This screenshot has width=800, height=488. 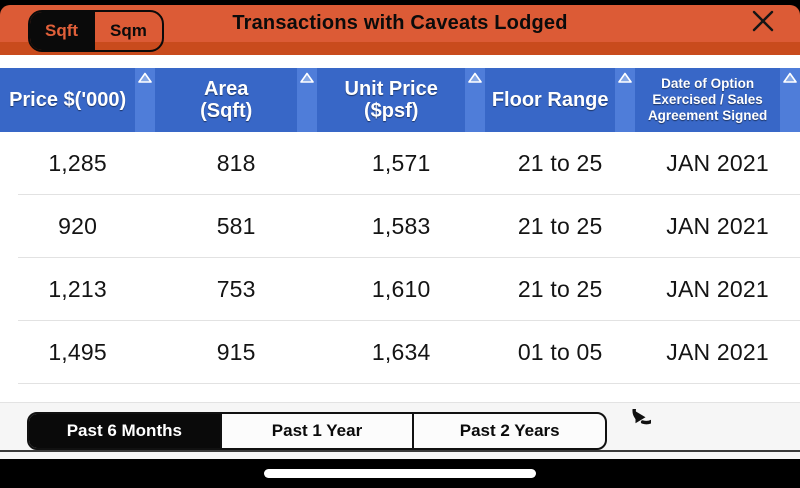 I want to click on sort-control-area, so click(x=307, y=100).